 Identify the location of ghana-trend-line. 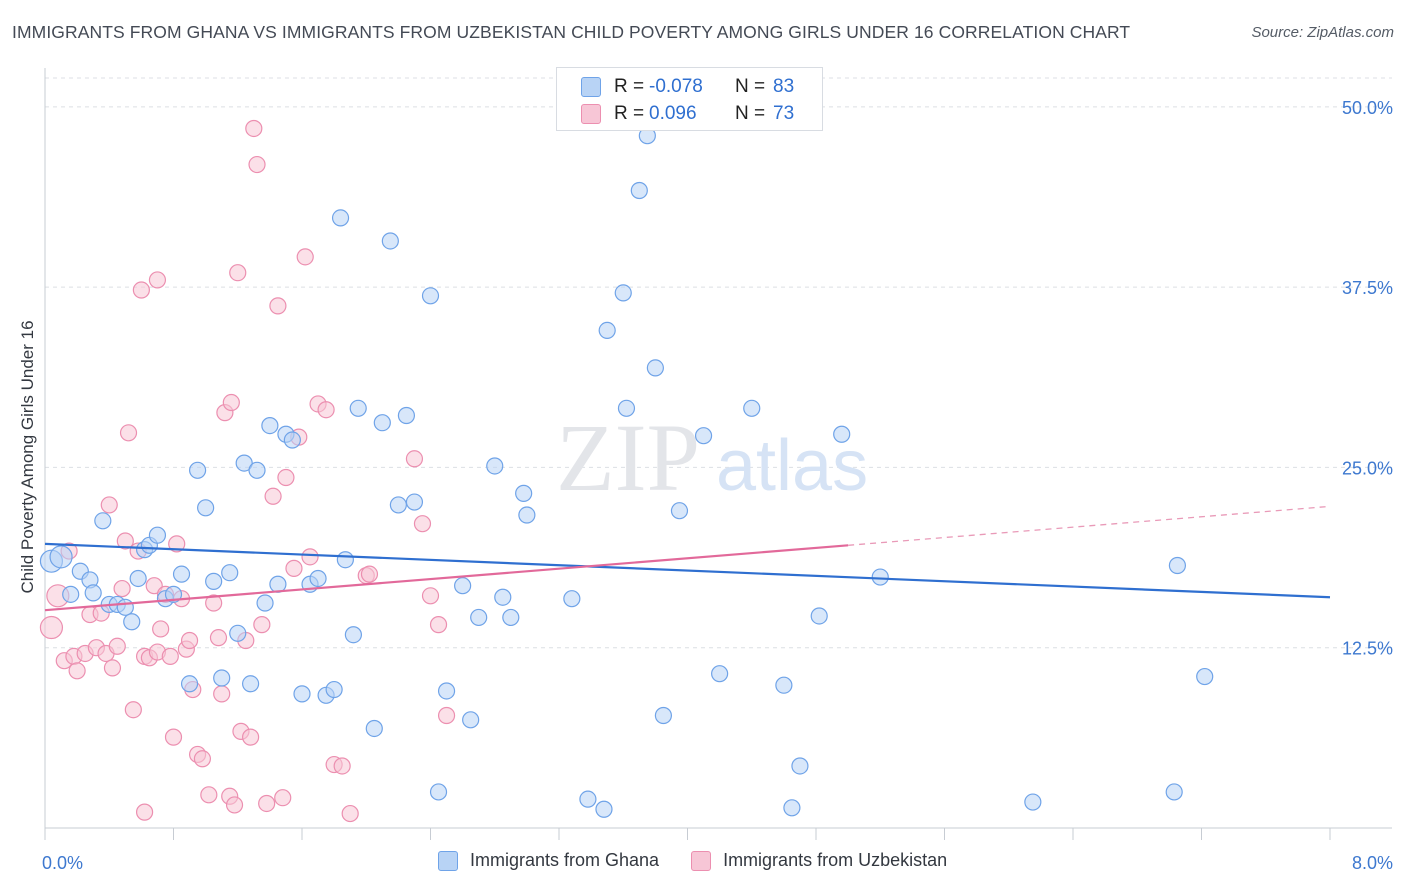
(687, 570).